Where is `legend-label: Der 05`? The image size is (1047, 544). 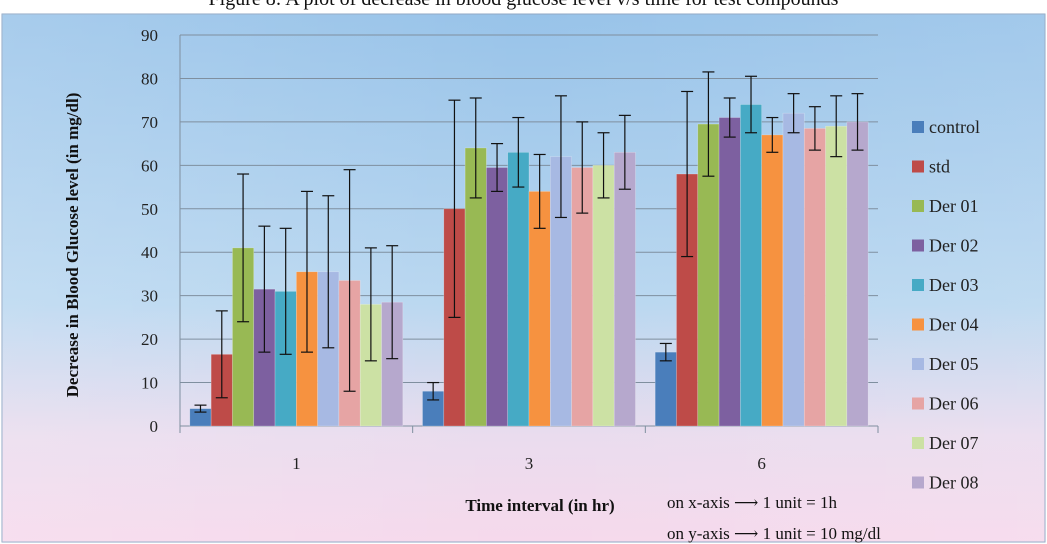
legend-label: Der 05 is located at coordinates (953, 364).